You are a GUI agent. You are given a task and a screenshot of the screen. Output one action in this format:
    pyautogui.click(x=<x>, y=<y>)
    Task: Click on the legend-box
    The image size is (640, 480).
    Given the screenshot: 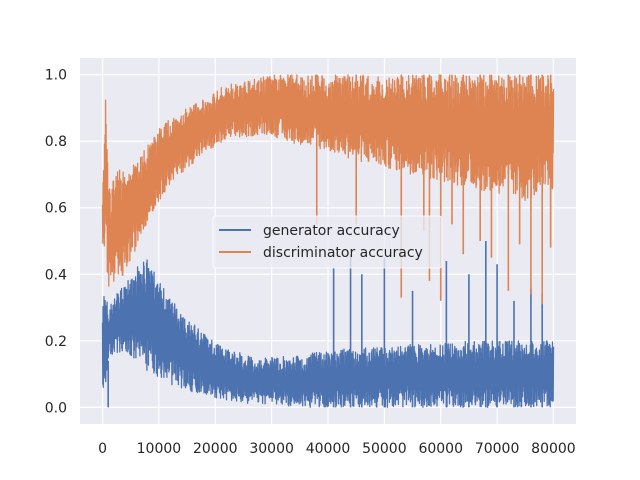 What is the action you would take?
    pyautogui.click(x=327, y=242)
    